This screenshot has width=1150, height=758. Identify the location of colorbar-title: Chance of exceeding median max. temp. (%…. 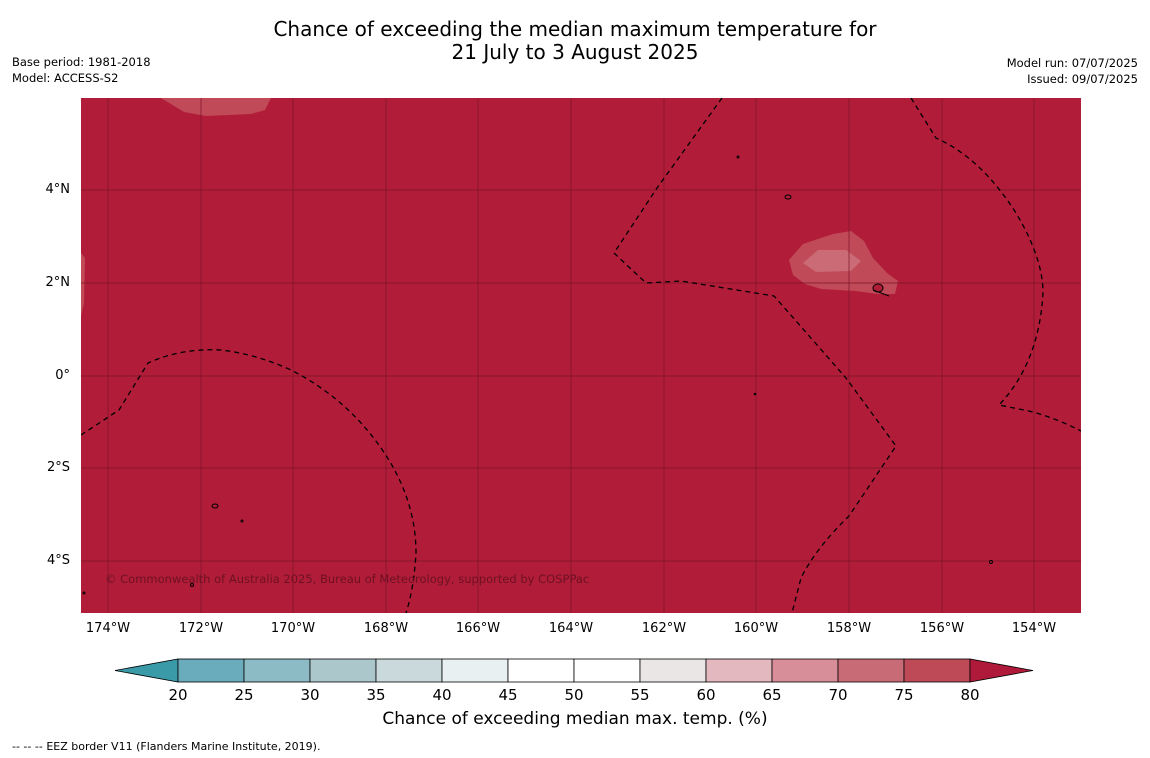
(575, 719).